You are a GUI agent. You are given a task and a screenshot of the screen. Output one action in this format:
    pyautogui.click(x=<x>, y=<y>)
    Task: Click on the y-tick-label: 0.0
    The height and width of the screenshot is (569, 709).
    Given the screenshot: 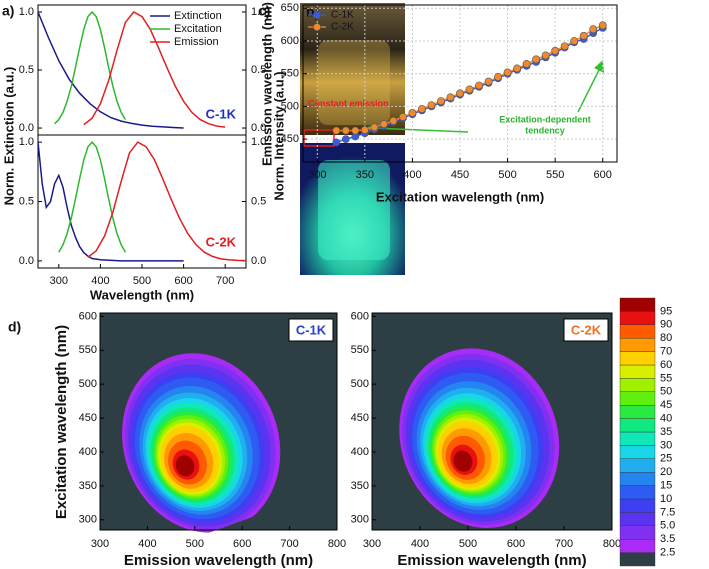 What is the action you would take?
    pyautogui.click(x=26, y=261)
    